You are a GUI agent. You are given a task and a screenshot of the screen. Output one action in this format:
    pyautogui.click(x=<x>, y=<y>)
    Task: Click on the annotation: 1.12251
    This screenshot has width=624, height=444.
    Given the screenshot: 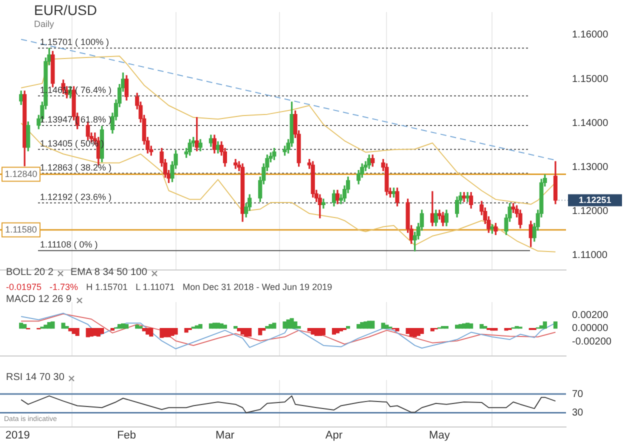 What is the action you would take?
    pyautogui.click(x=595, y=199)
    